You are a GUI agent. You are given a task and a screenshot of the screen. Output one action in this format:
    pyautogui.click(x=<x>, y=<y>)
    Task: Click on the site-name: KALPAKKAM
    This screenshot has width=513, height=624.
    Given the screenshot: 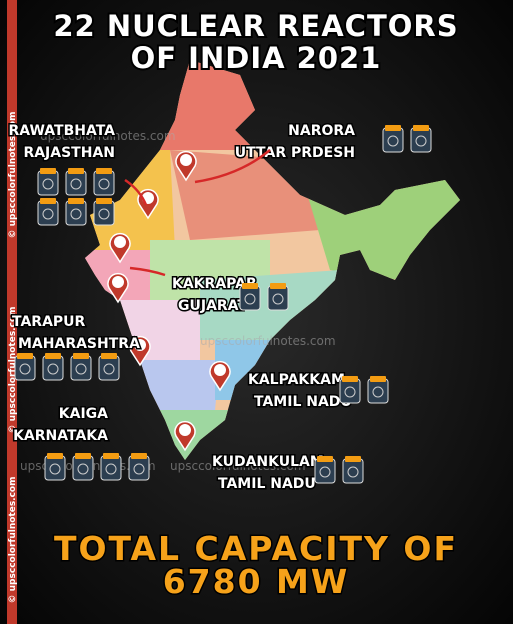 What is the action you would take?
    pyautogui.click(x=296, y=380)
    